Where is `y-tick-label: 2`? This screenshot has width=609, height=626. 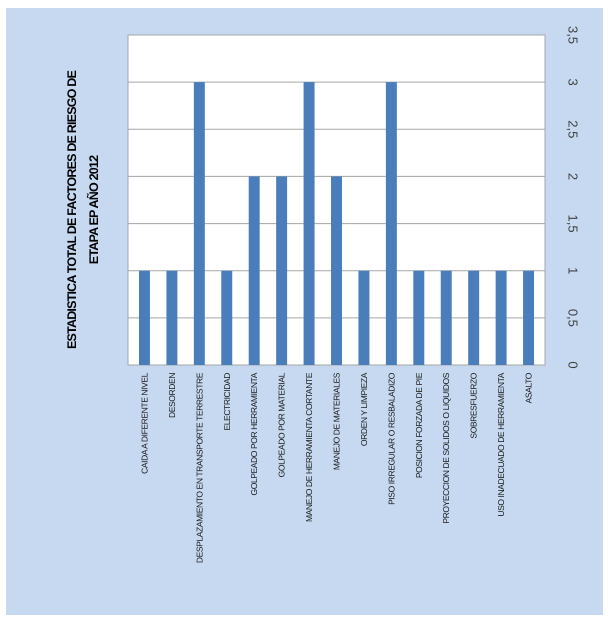 y-tick-label: 2 is located at coordinates (573, 176).